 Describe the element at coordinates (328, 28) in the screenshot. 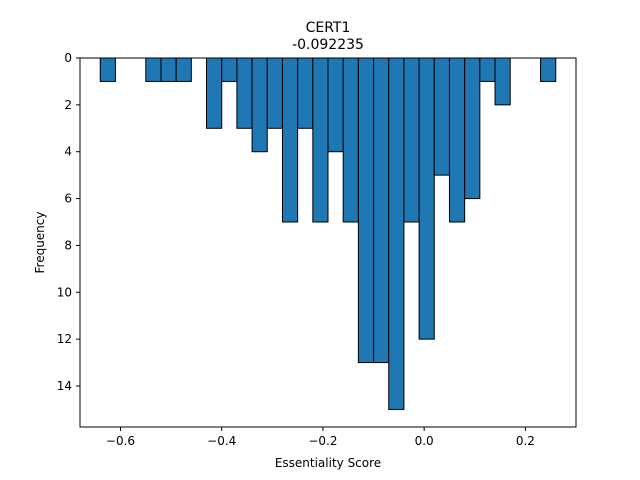

I see `chart-title: CERT1` at that location.